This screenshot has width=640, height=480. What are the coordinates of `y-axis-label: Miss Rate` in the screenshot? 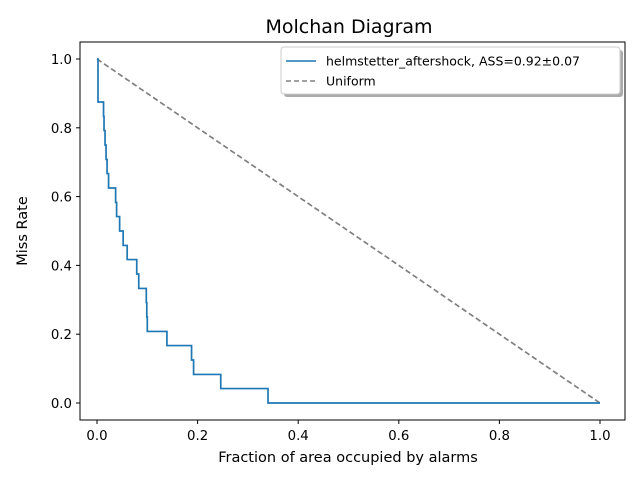 It's located at (23, 231).